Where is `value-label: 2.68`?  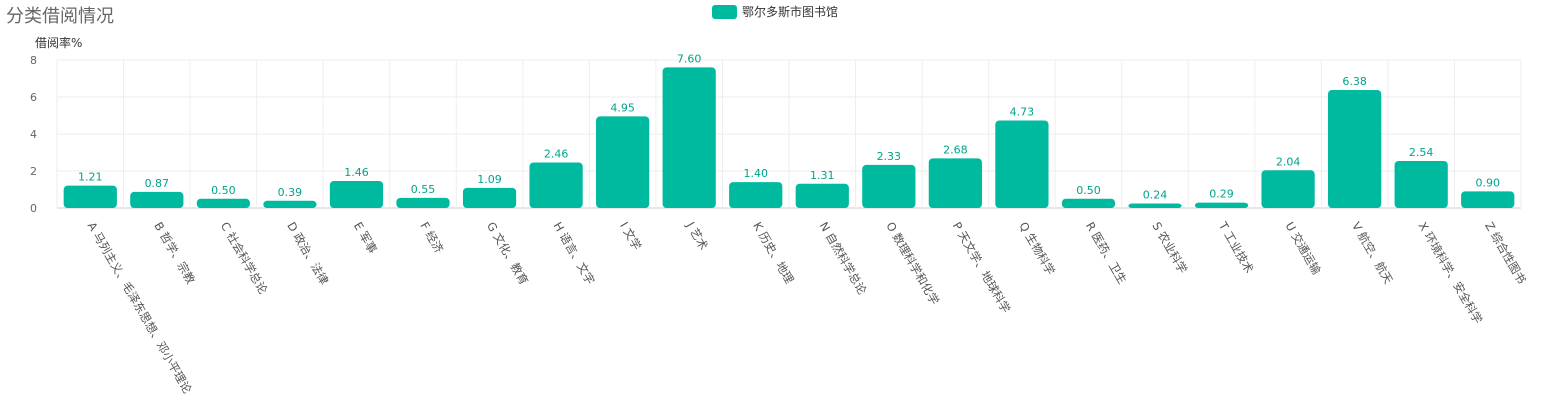 value-label: 2.68 is located at coordinates (955, 149).